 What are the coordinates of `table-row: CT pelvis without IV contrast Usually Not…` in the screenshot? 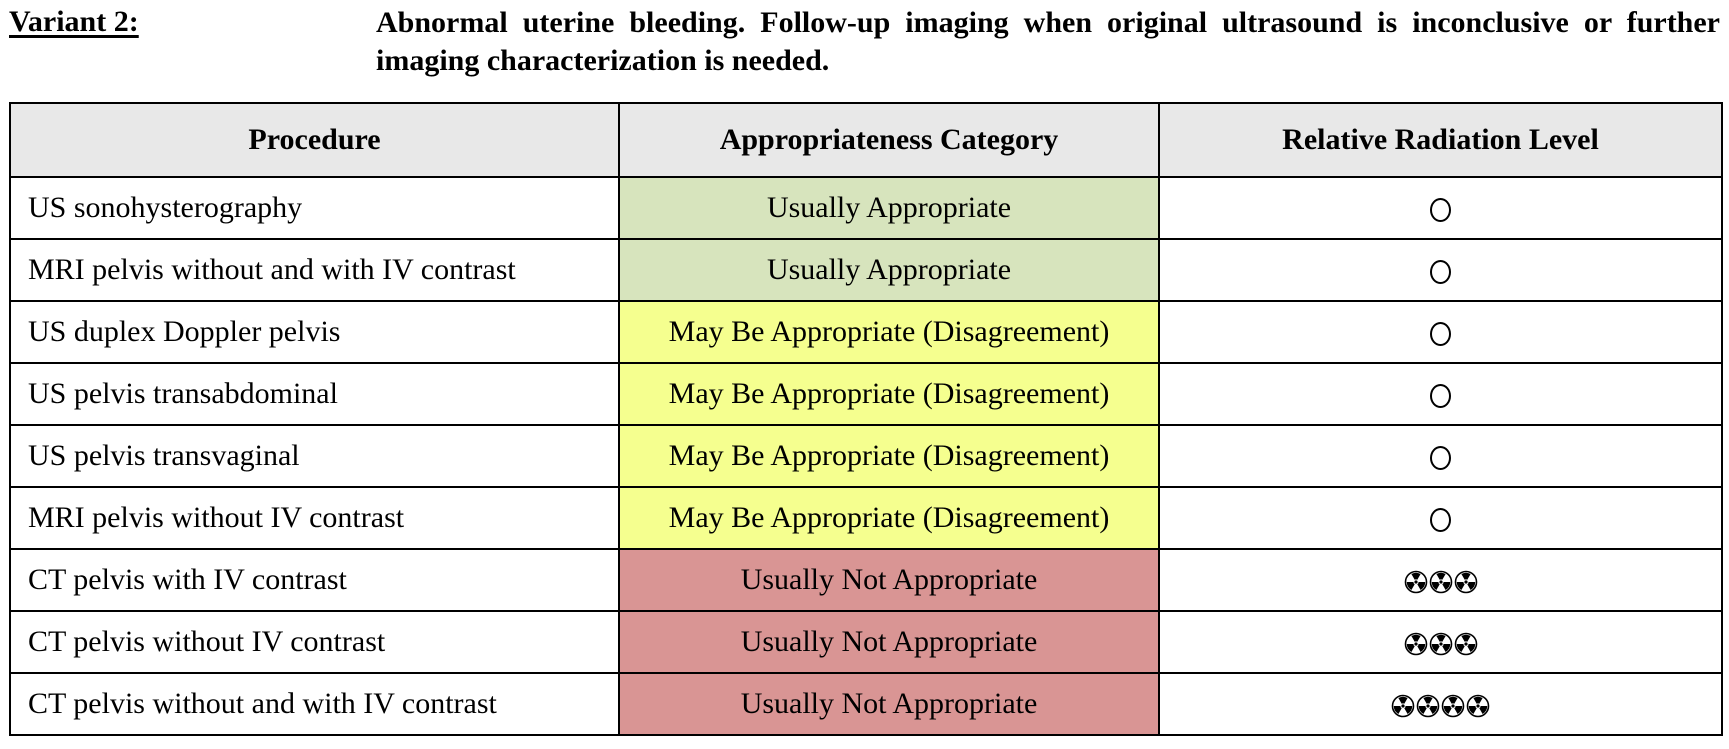 It's located at (866, 642).